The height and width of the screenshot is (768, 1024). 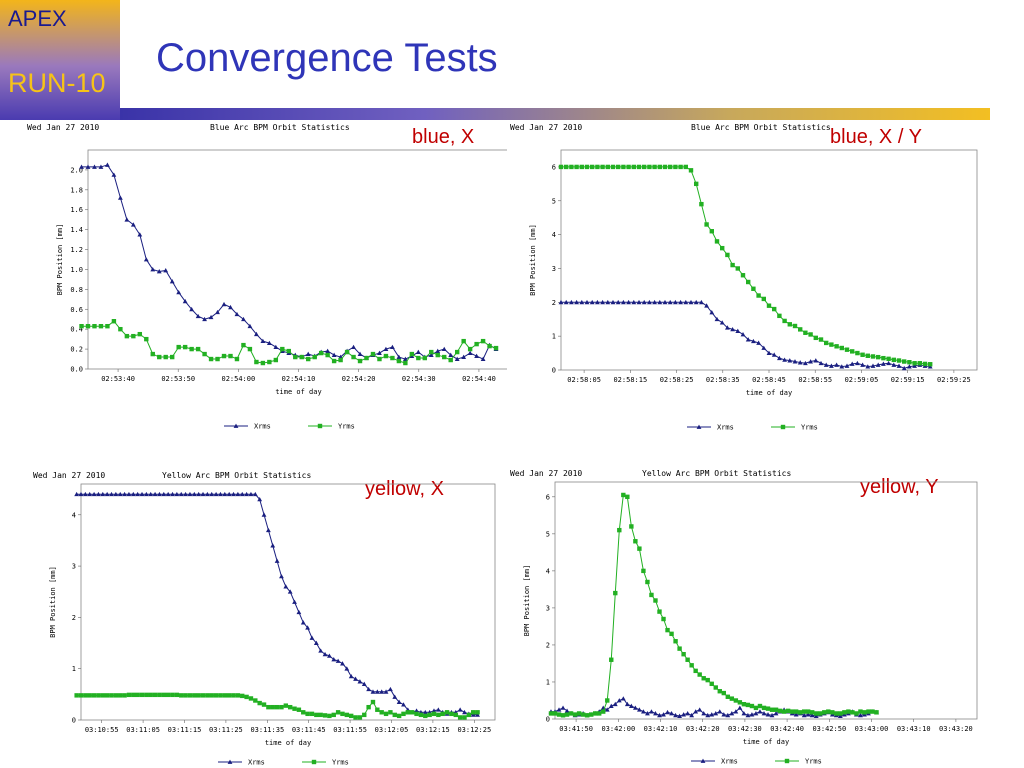 I want to click on x-tick-label: 02:58:55, so click(x=815, y=380).